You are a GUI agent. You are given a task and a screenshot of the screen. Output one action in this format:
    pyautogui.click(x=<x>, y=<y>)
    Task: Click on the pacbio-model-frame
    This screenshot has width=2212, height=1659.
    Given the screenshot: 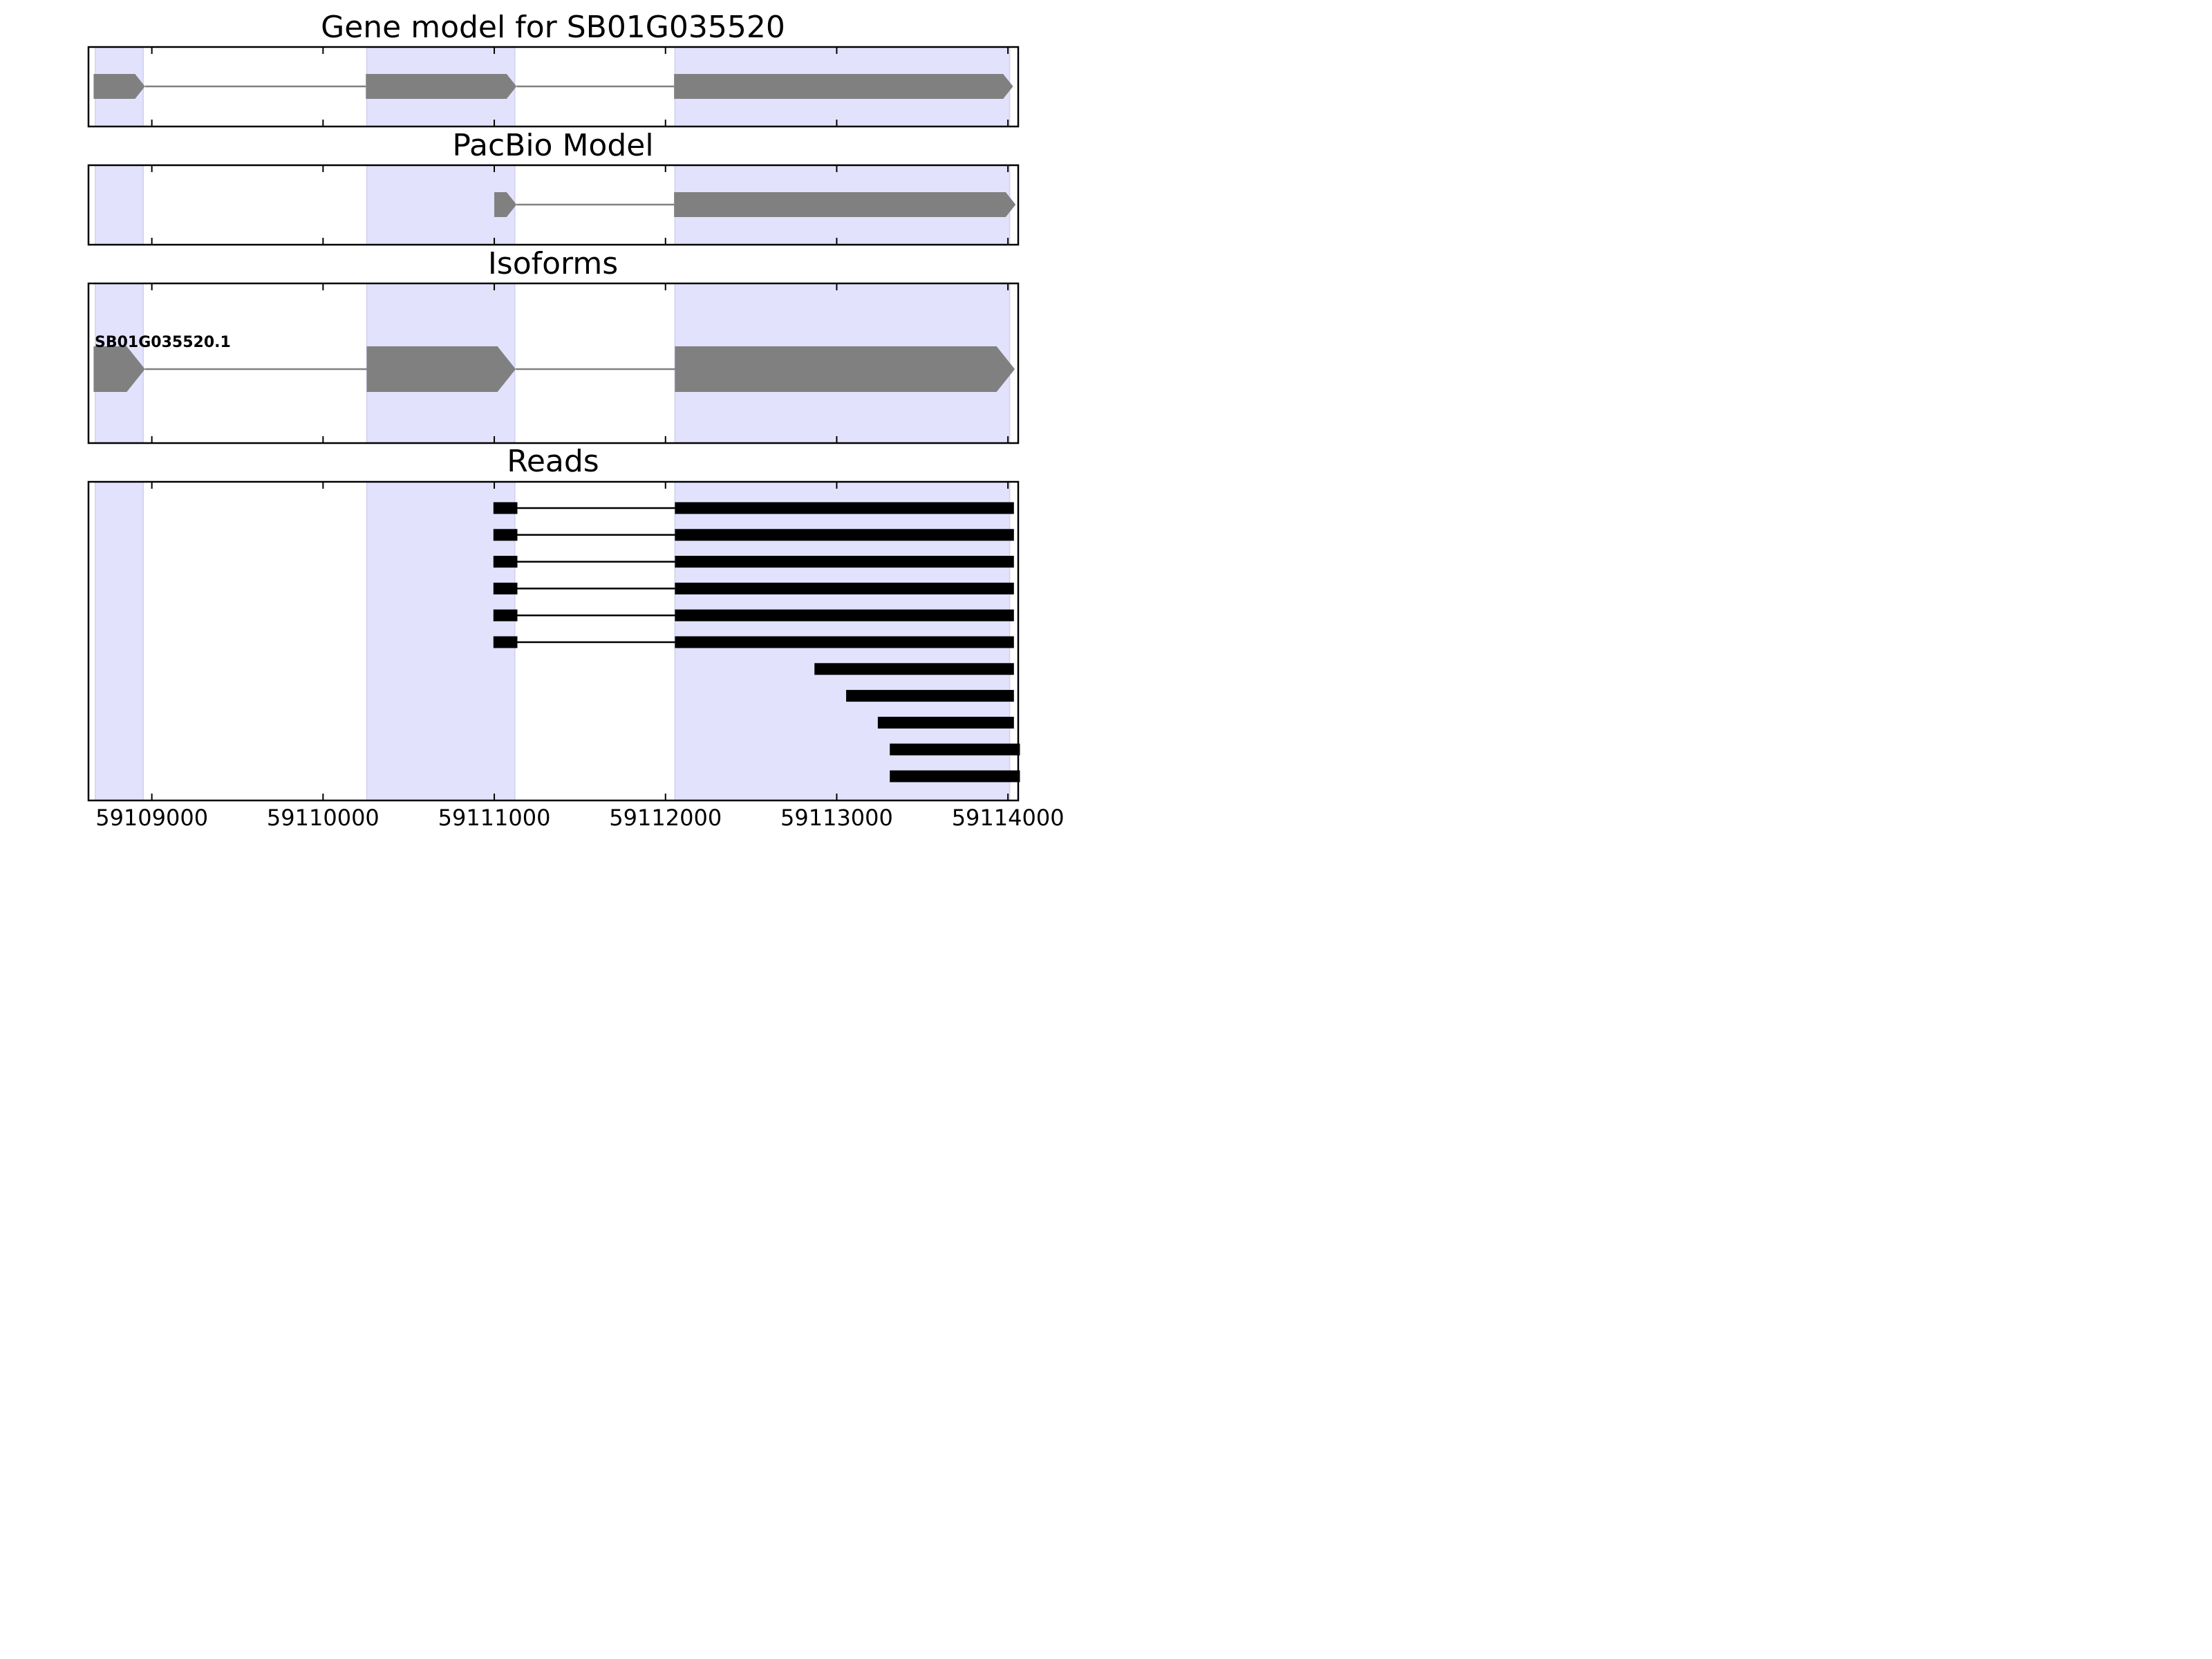 What is the action you would take?
    pyautogui.click(x=554, y=205)
    